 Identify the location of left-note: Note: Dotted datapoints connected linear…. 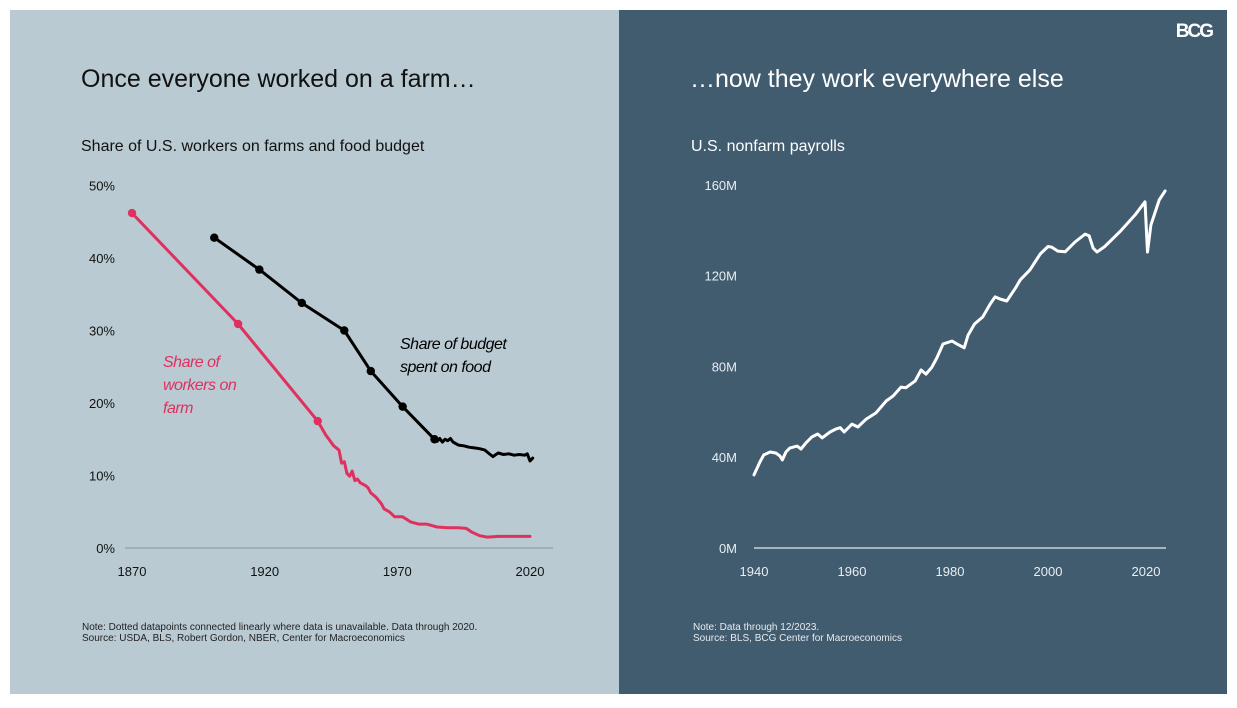
(280, 627).